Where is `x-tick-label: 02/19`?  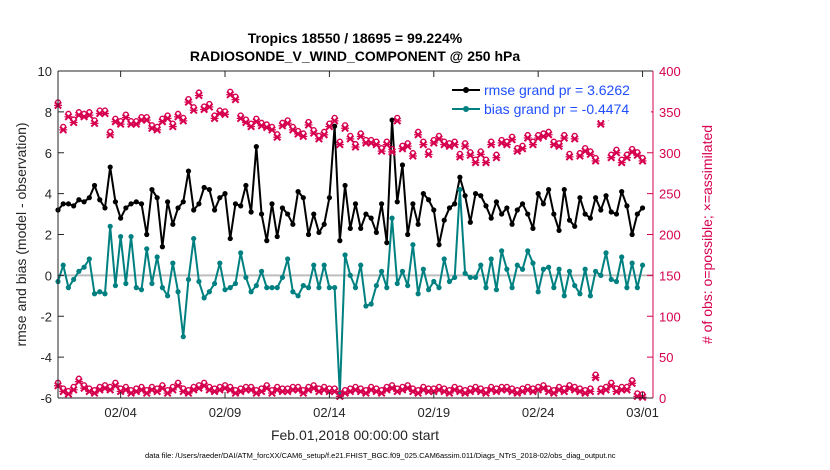
x-tick-label: 02/19 is located at coordinates (434, 412).